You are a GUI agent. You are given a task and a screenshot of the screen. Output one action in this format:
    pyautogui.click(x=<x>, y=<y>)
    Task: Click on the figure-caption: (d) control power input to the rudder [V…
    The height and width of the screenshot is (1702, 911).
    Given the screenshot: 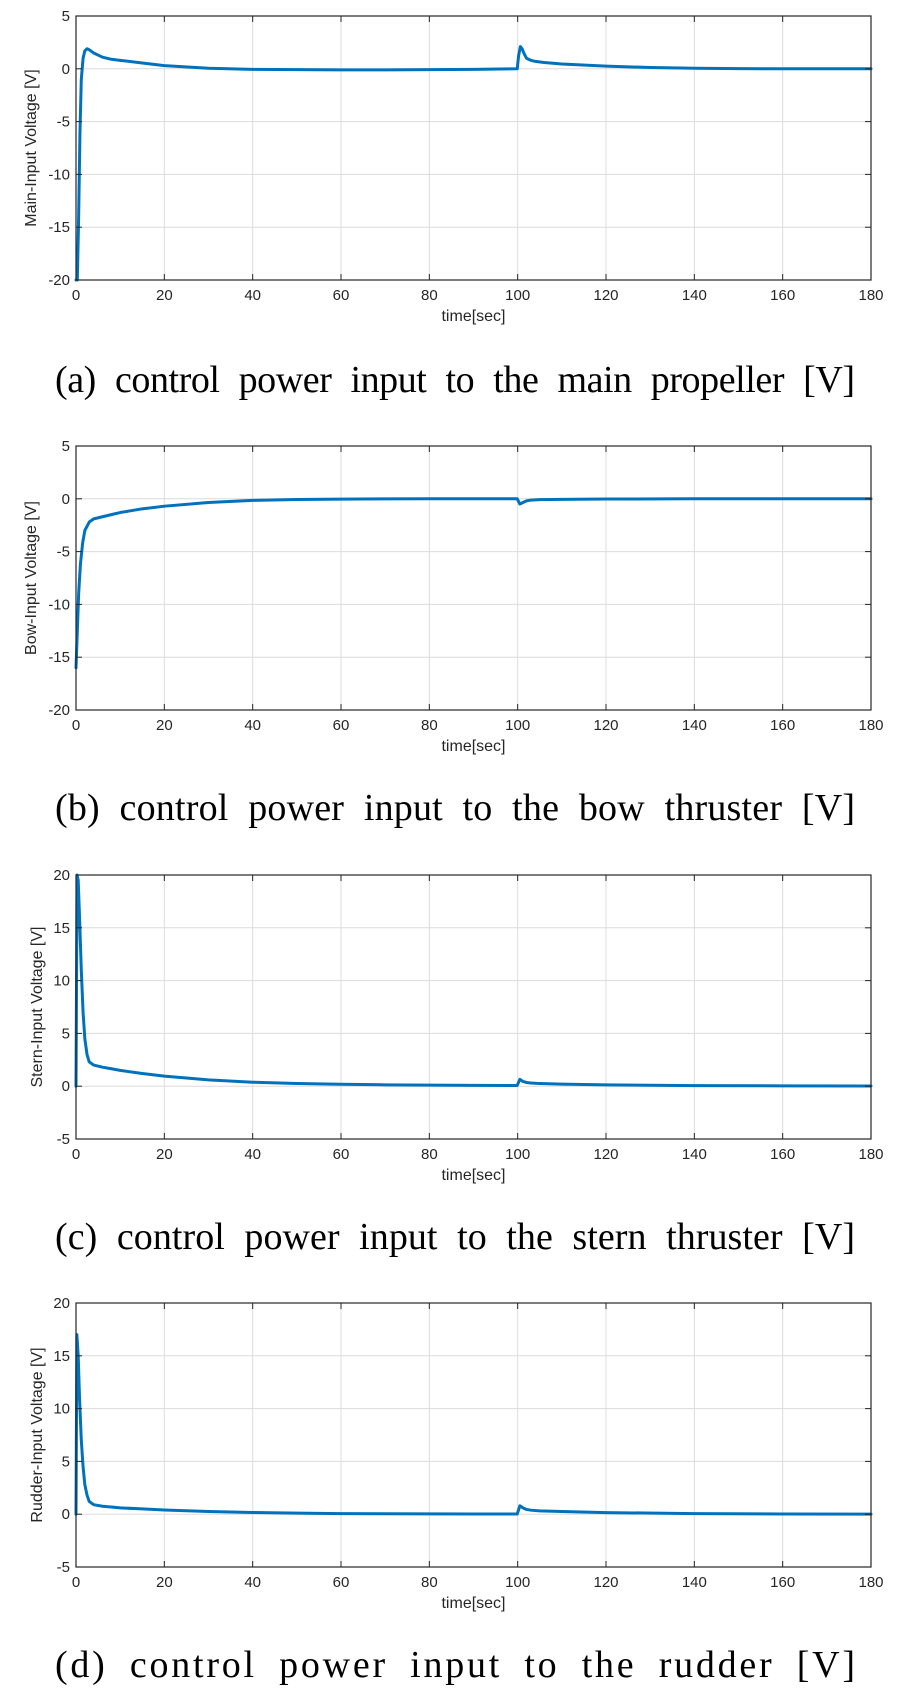 What is the action you would take?
    pyautogui.click(x=455, y=1665)
    